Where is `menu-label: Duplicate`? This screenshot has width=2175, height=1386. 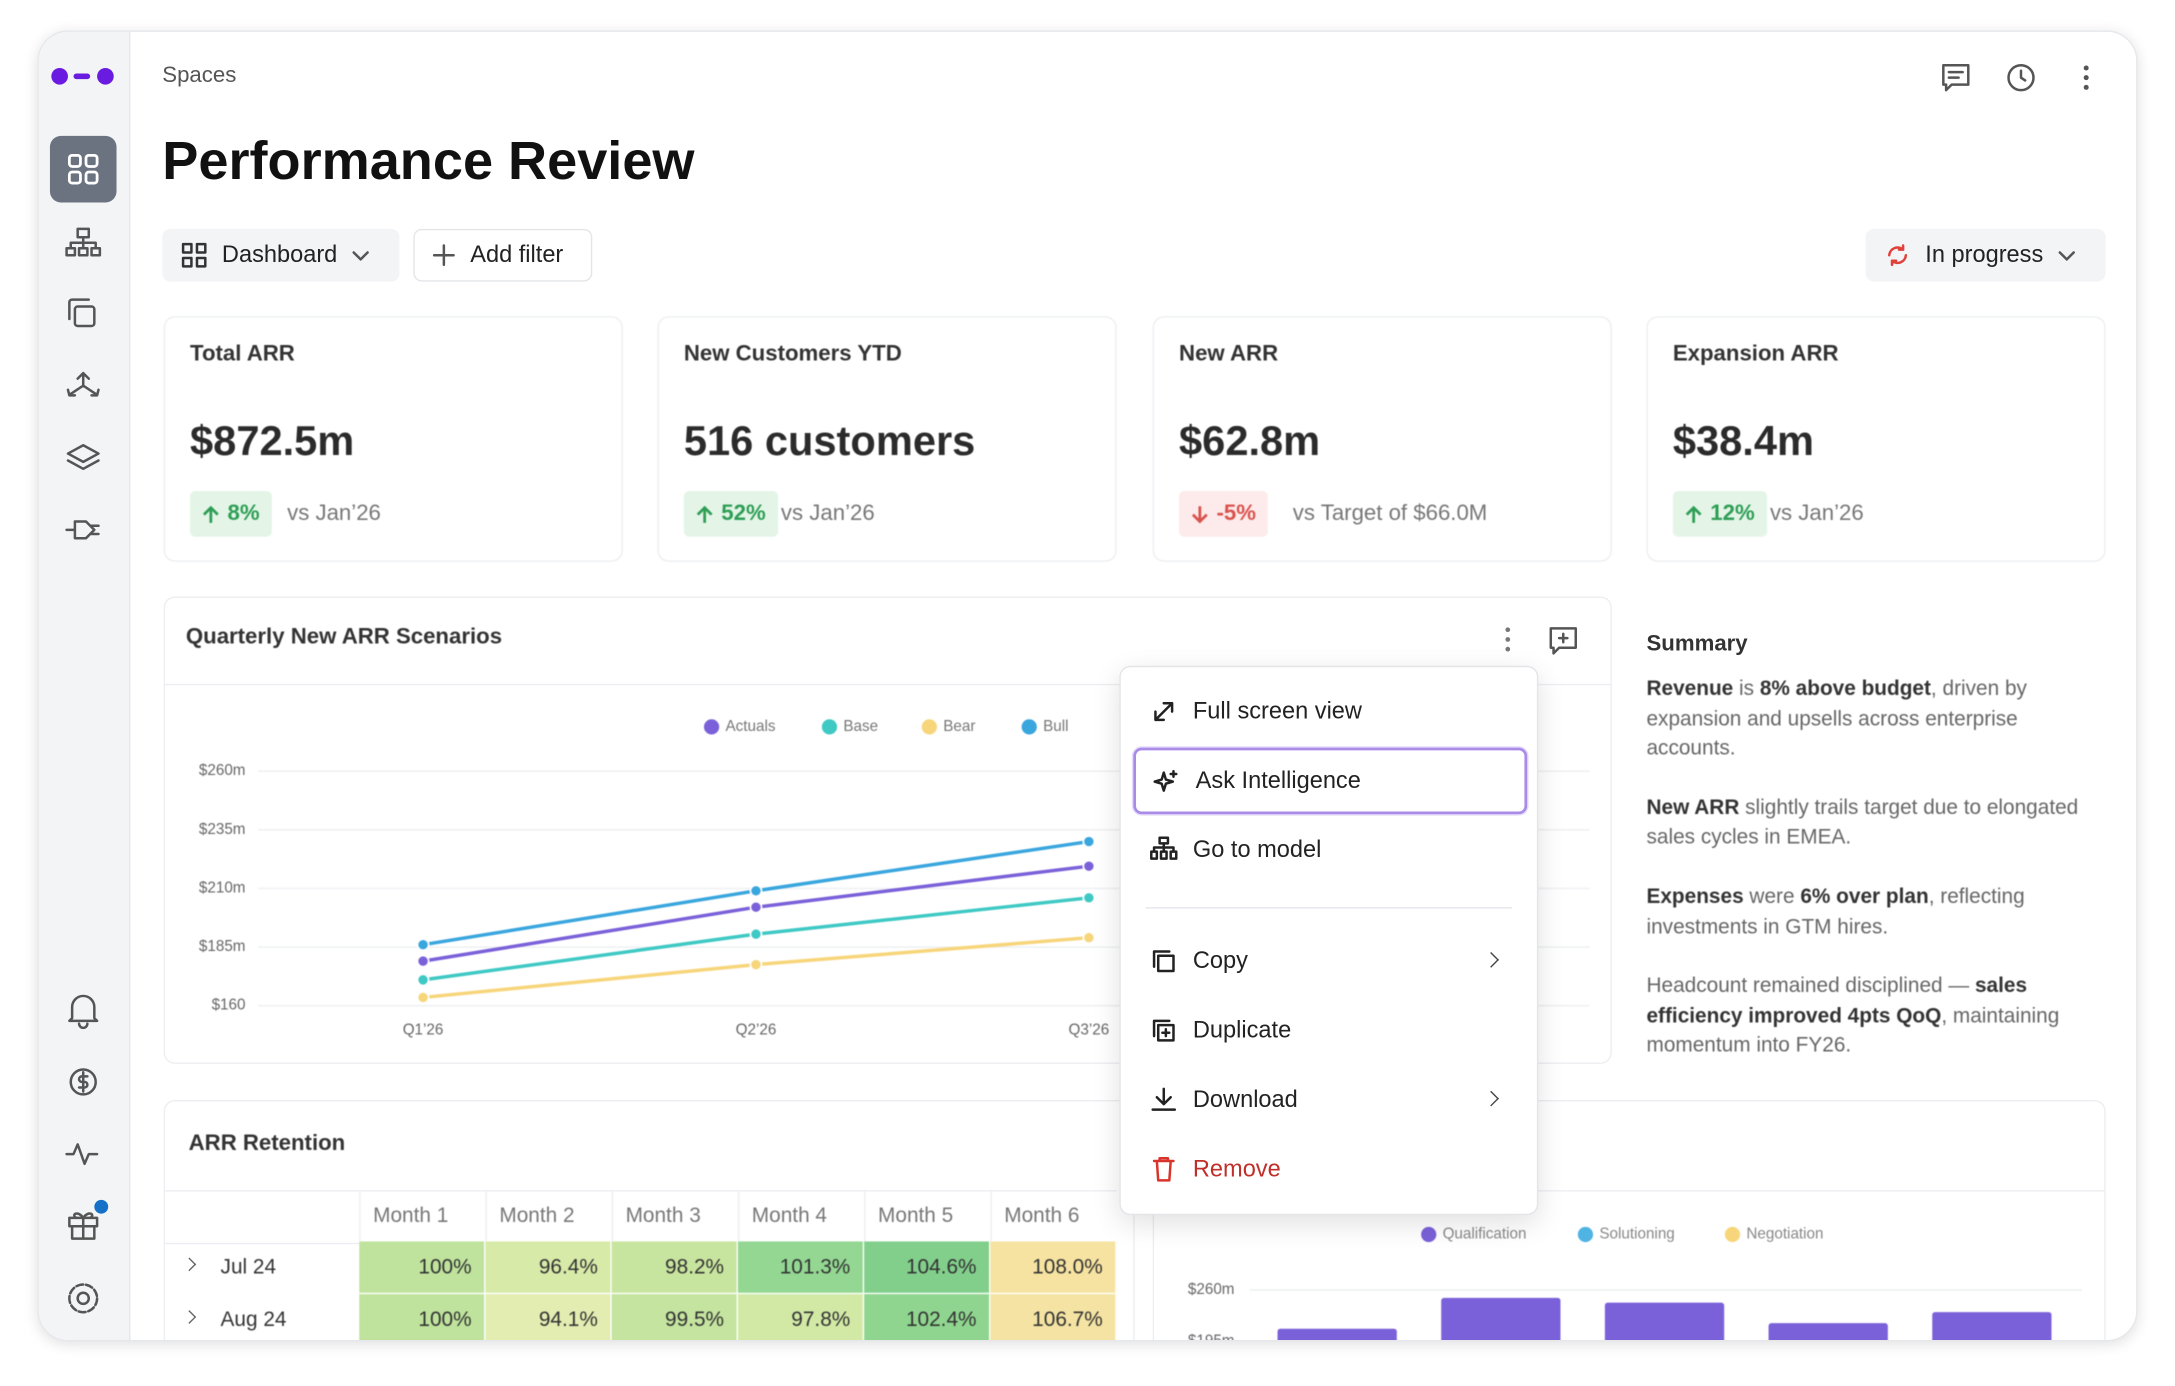 menu-label: Duplicate is located at coordinates (1242, 1030).